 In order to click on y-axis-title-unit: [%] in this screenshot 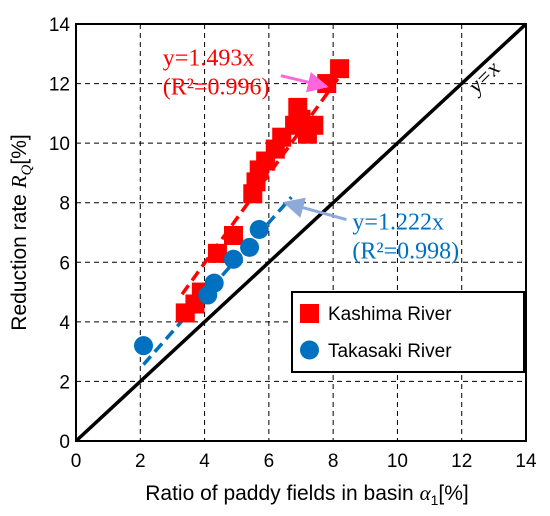, I will do `click(19, 149)`.